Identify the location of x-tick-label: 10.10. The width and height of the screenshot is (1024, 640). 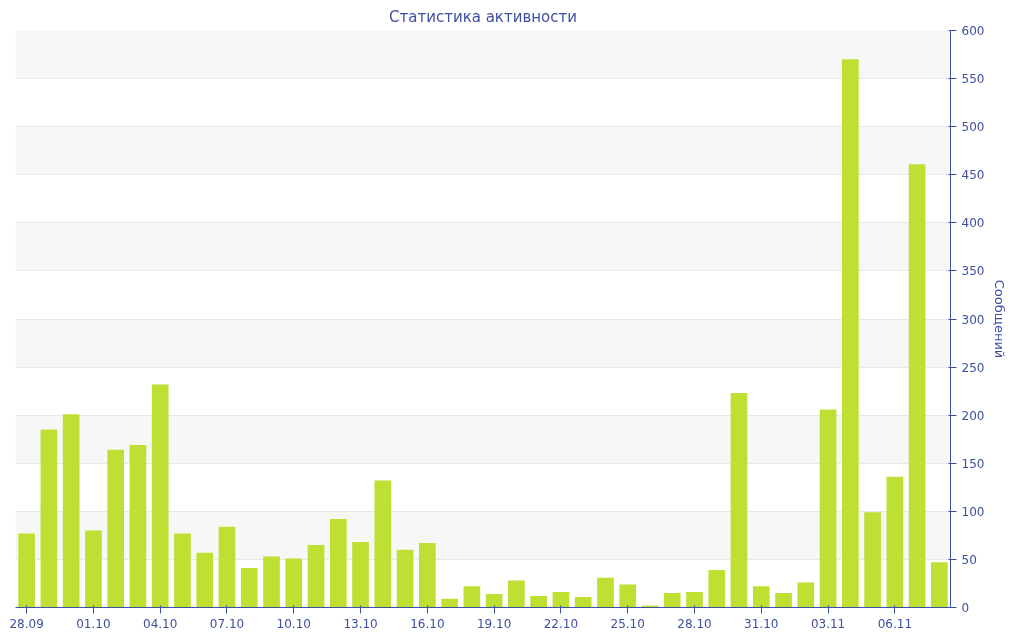
(293, 623).